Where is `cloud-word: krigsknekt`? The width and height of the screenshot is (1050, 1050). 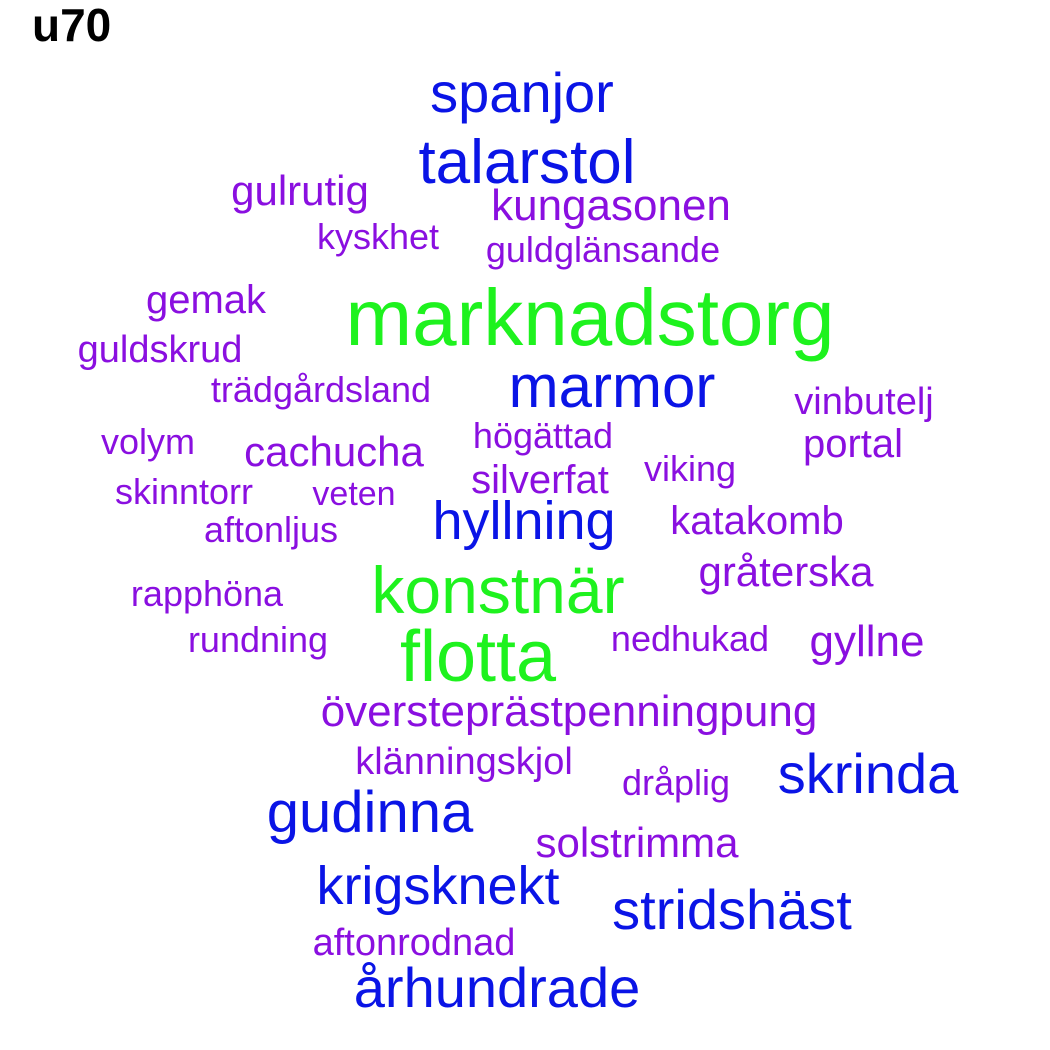
cloud-word: krigsknekt is located at coordinates (438, 886).